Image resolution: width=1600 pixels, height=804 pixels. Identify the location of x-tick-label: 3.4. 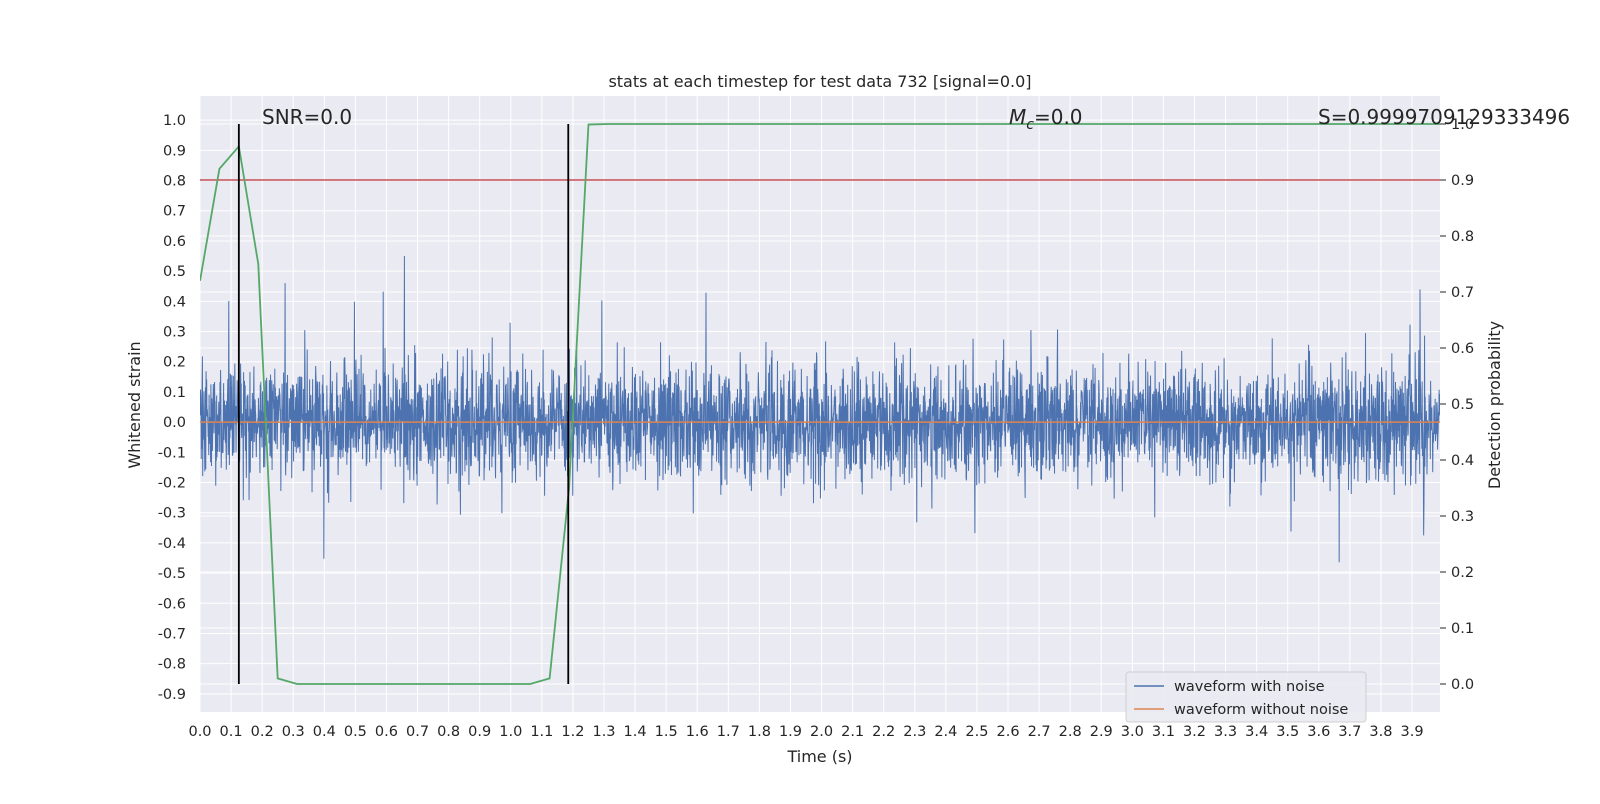
(1256, 732).